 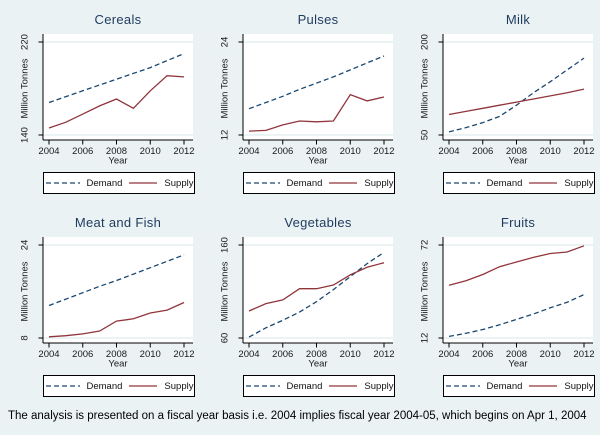 I want to click on svg-text: 220, so click(x=25, y=42).